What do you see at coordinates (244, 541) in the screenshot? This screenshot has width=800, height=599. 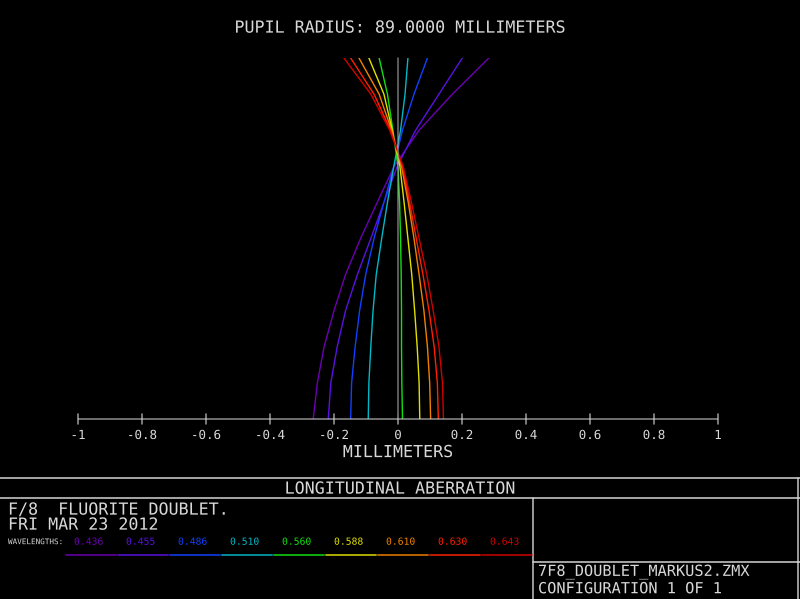 I see `text: 0.510` at bounding box center [244, 541].